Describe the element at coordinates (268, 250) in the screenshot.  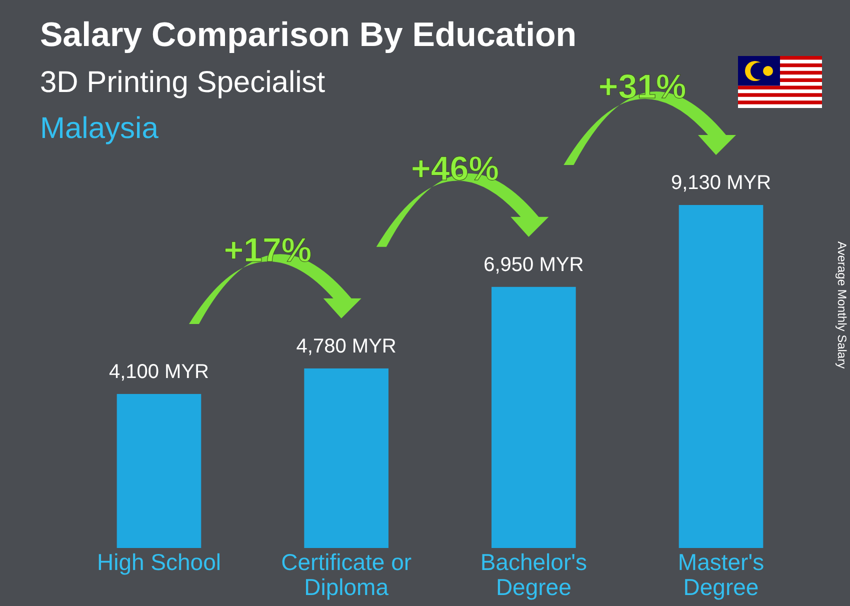
I see `annotation: +17%` at that location.